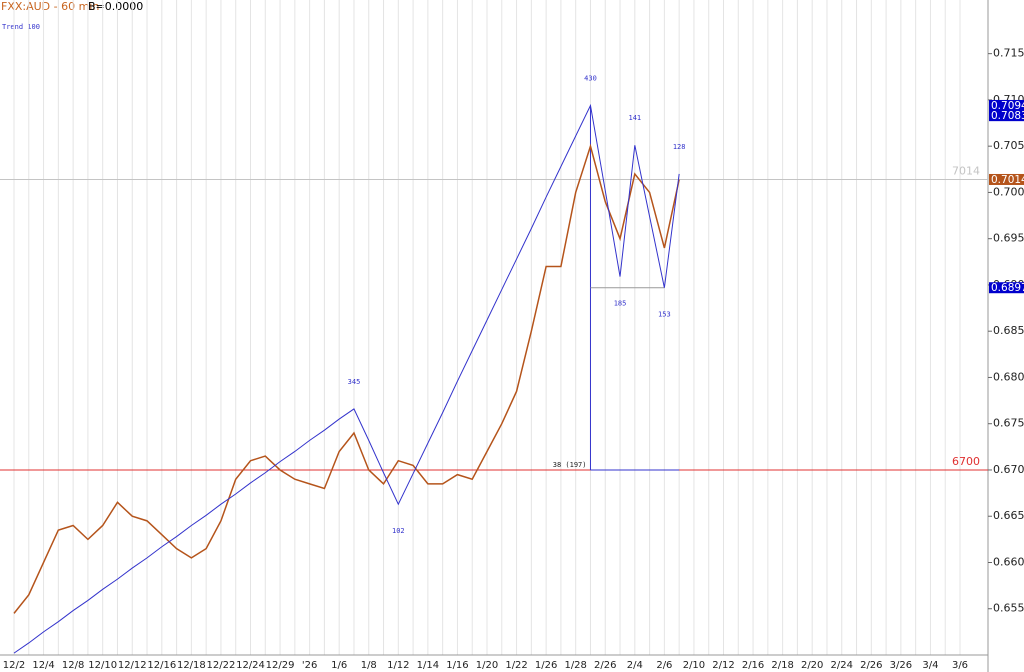  What do you see at coordinates (221, 665) in the screenshot?
I see `x-tick-label: 12/22` at bounding box center [221, 665].